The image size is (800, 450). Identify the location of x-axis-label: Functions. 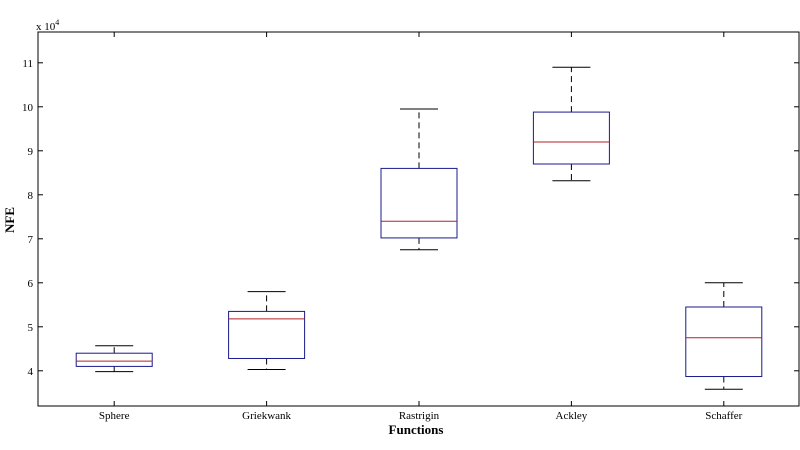
(416, 429).